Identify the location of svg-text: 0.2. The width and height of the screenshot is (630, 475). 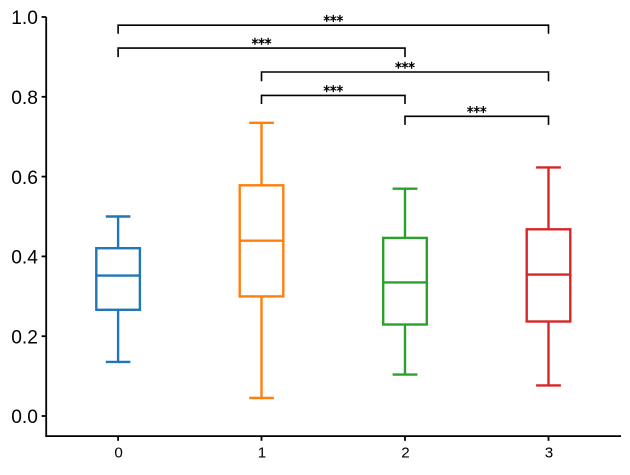
(24, 337).